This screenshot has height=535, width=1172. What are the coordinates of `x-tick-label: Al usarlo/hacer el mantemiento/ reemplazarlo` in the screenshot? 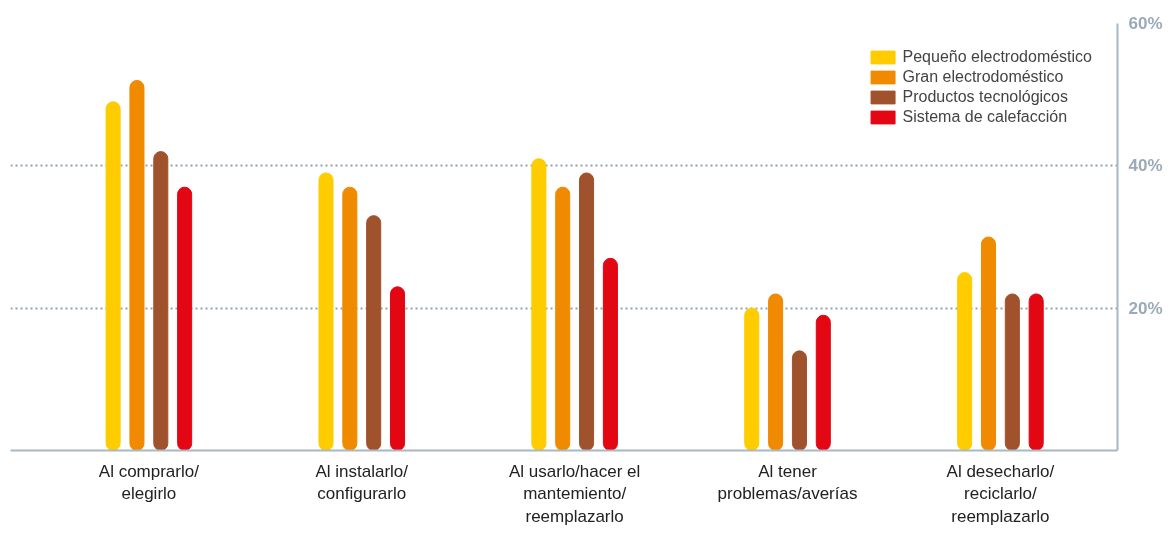 It's located at (574, 494).